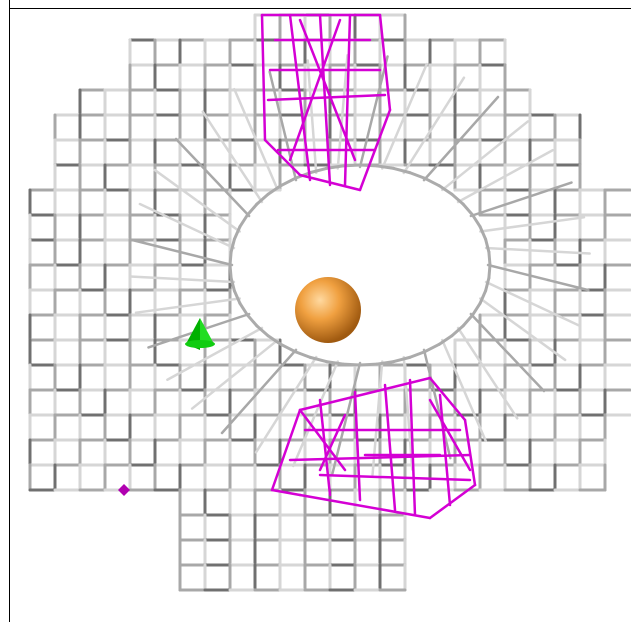 The height and width of the screenshot is (622, 631). I want to click on green-cone-icon, so click(200, 334).